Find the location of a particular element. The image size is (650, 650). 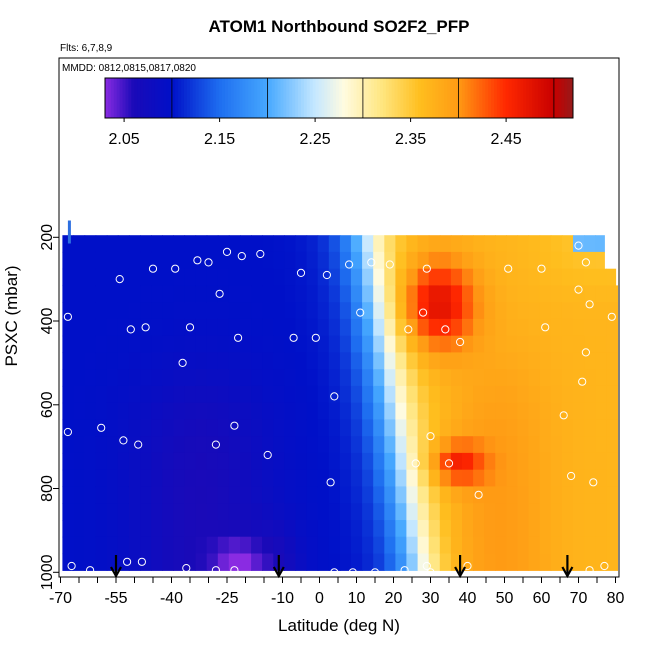

flights-subtitle: Flts: 6,7,8,9 is located at coordinates (86, 48).